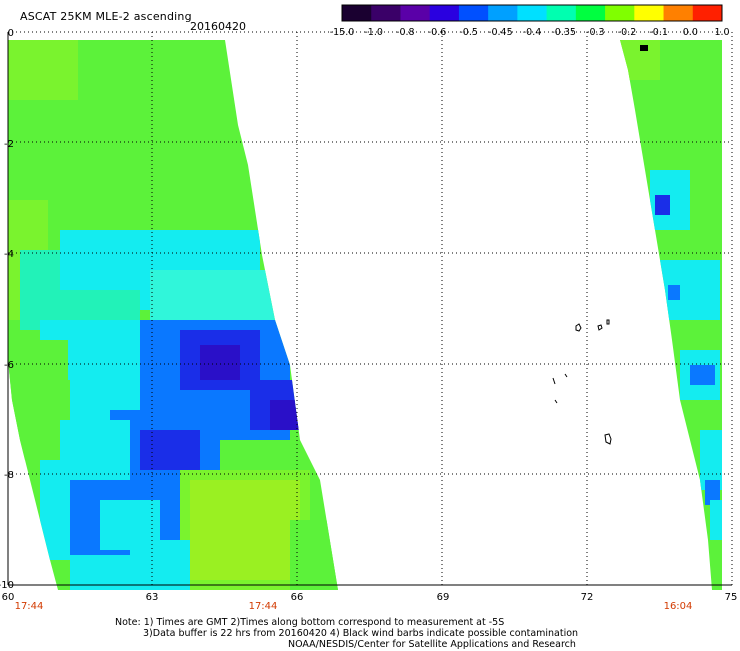  Describe the element at coordinates (9, 475) in the screenshot. I see `lat-label-8: -8` at that location.